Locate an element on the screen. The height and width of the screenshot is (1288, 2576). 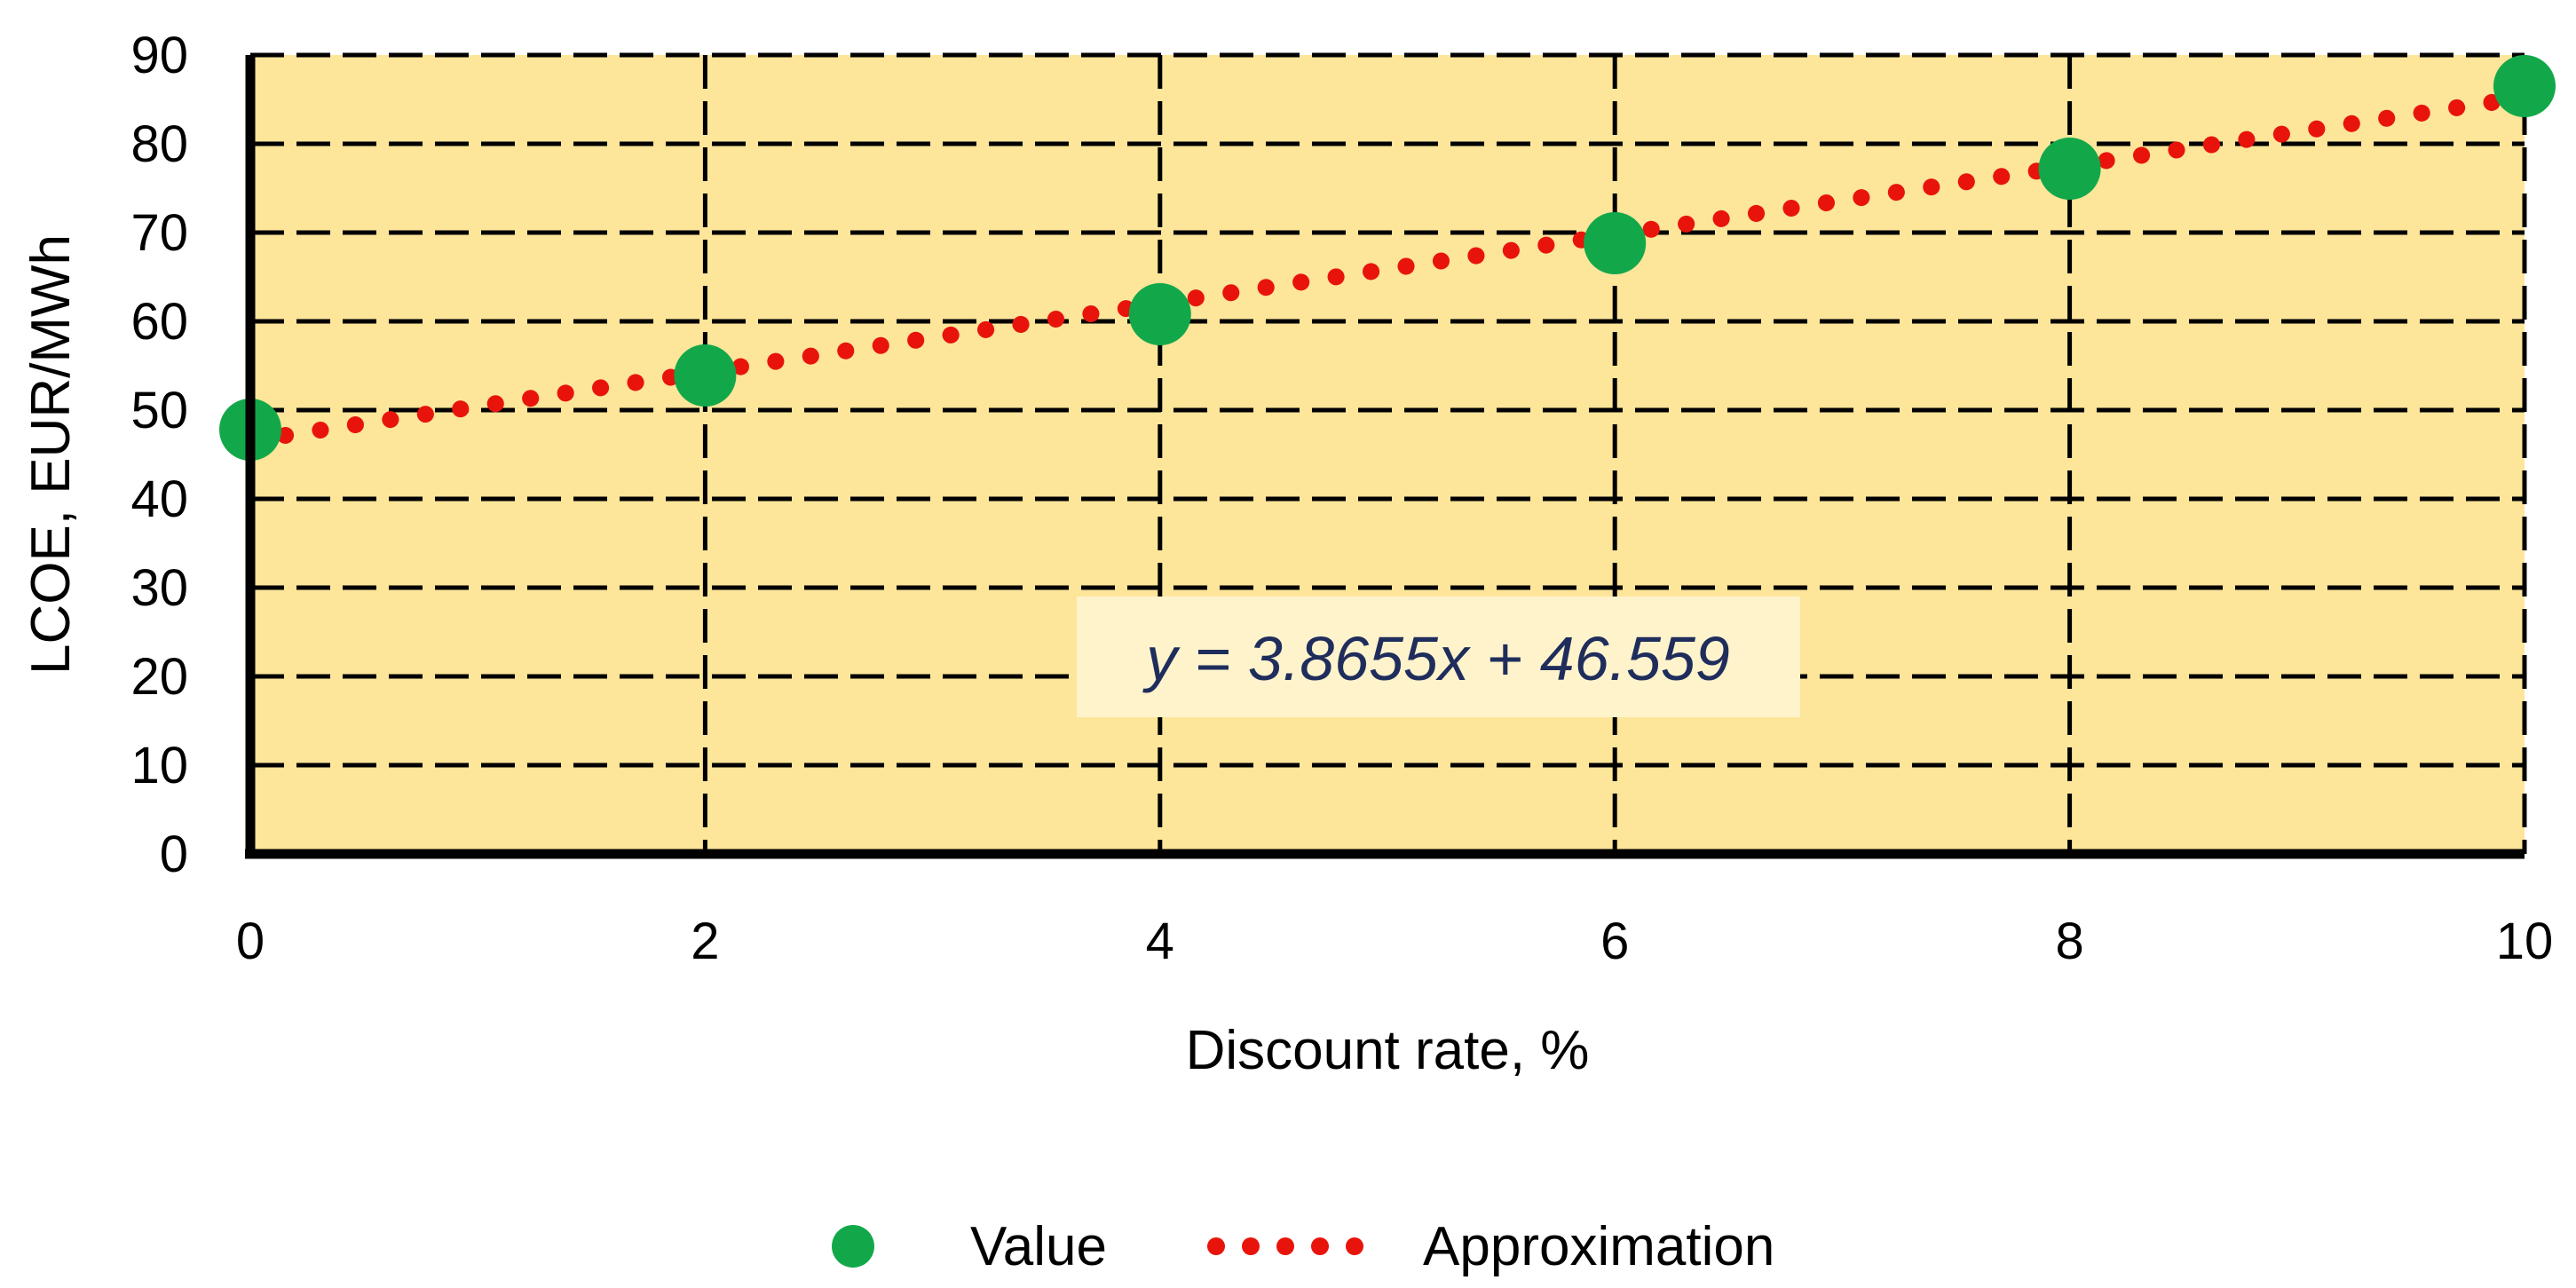
legend: Value Approximation is located at coordinates (1303, 1246).